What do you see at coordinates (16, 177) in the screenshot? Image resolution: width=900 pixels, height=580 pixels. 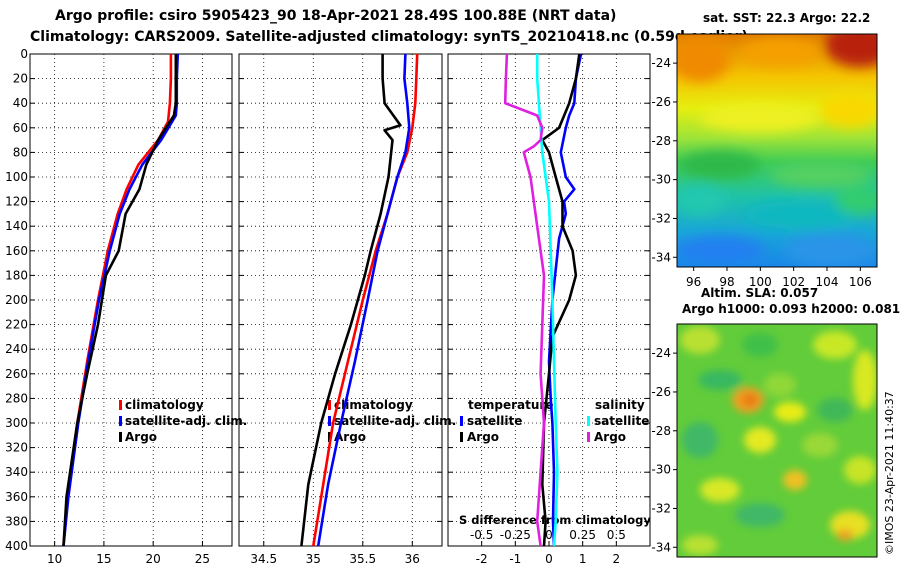 I see `depth-tick-label: 100` at bounding box center [16, 177].